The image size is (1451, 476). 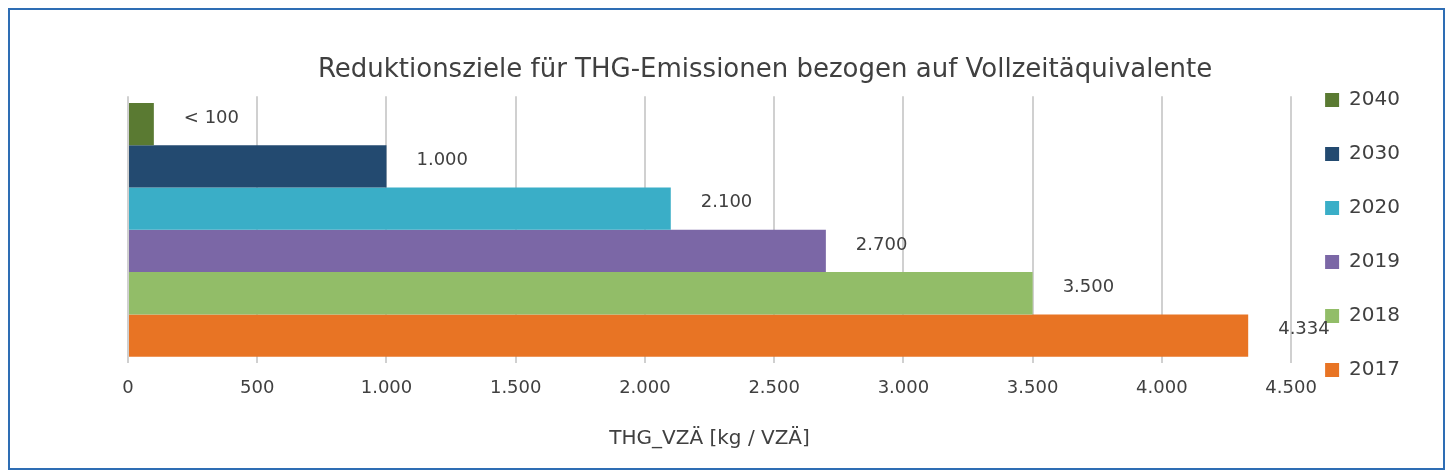 I want to click on x-tick-label: 3.500, so click(x=1032, y=386).